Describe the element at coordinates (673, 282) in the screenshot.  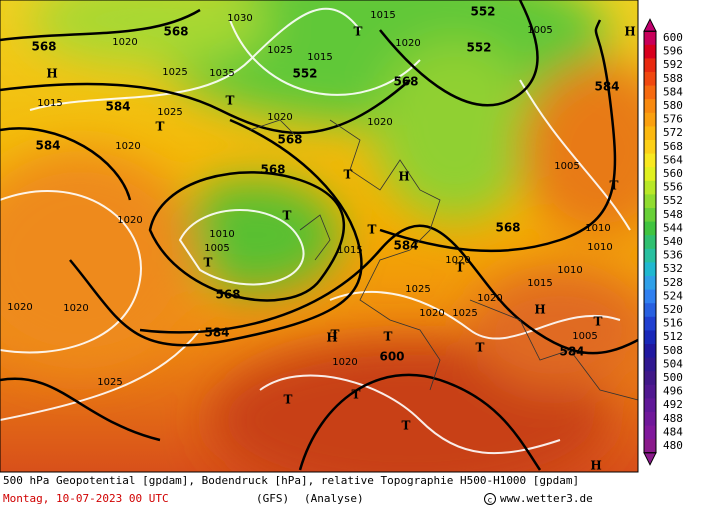
I see `colorbar-label: 528` at that location.